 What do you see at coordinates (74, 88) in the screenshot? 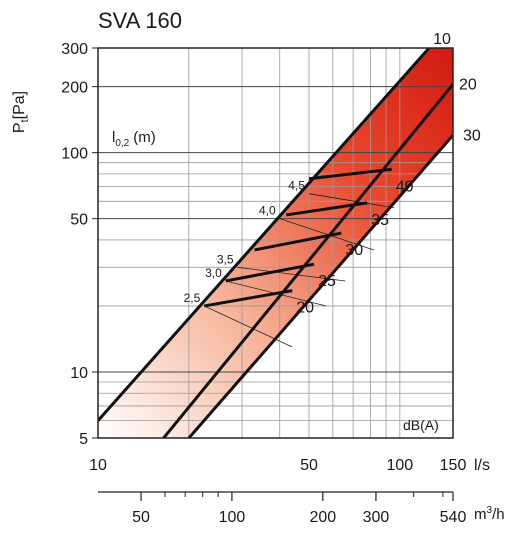
I see `y-tick-label: 200` at bounding box center [74, 88].